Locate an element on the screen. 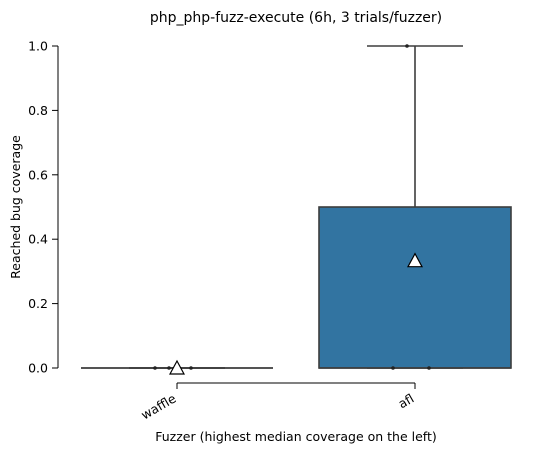 This screenshot has height=453, width=544. x-tick-label: waffle is located at coordinates (158, 406).